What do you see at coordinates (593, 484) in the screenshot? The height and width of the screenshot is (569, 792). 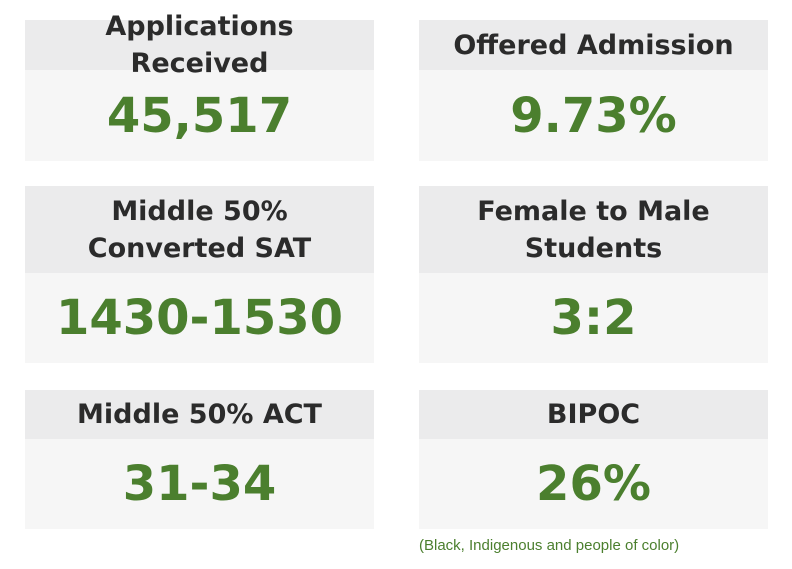 I see `stat-value: 26%` at bounding box center [593, 484].